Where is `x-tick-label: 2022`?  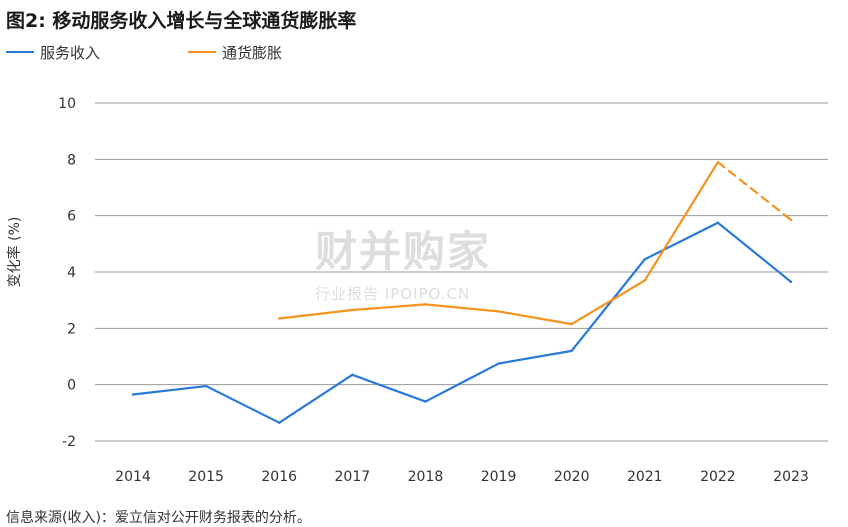 x-tick-label: 2022 is located at coordinates (718, 477).